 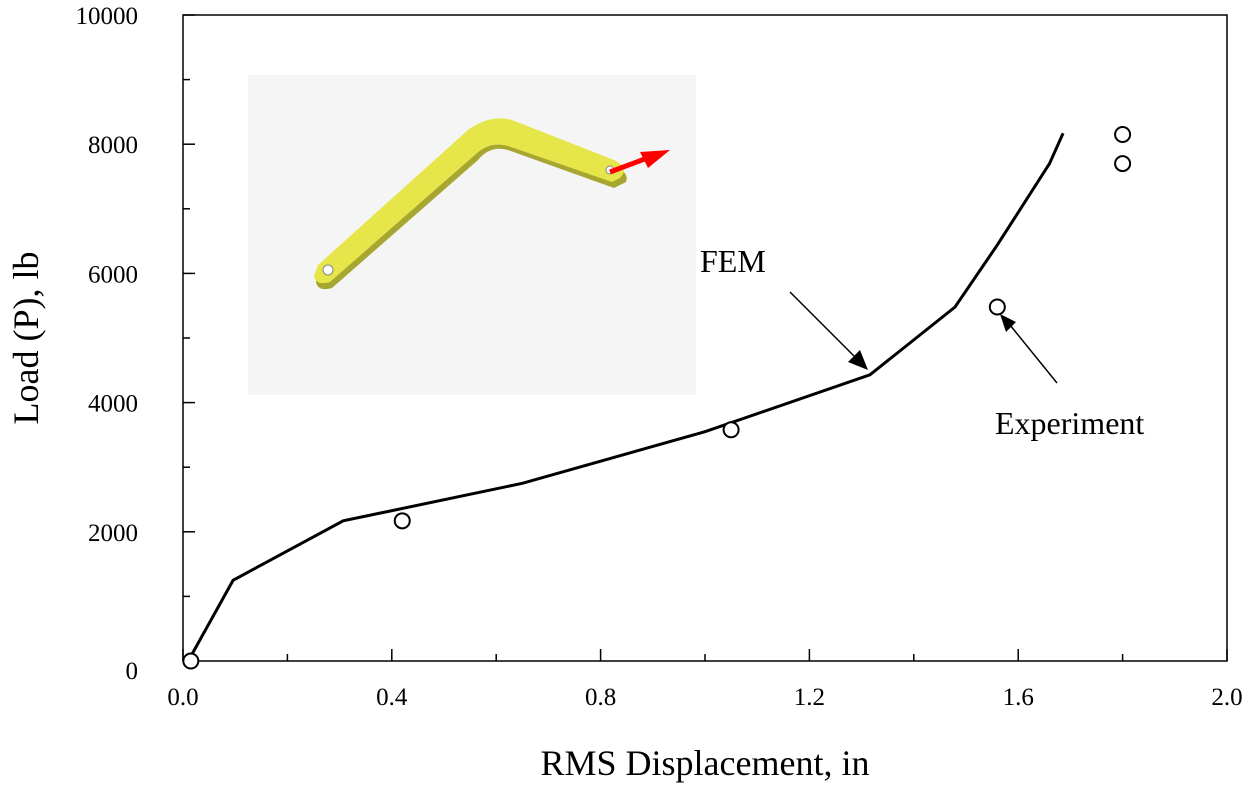 What do you see at coordinates (1018, 697) in the screenshot?
I see `x-tick-label: 1.6` at bounding box center [1018, 697].